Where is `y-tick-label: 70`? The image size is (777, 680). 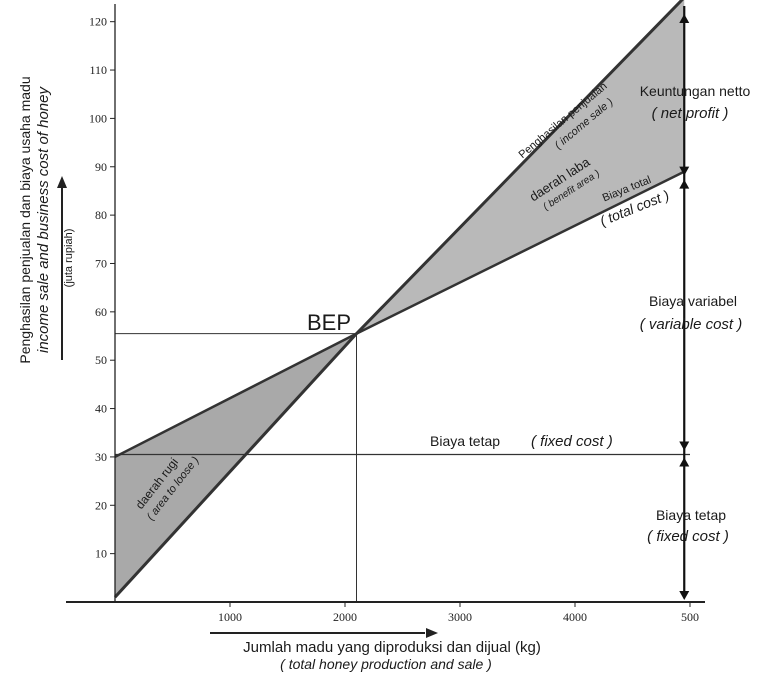 y-tick-label: 70 is located at coordinates (101, 263).